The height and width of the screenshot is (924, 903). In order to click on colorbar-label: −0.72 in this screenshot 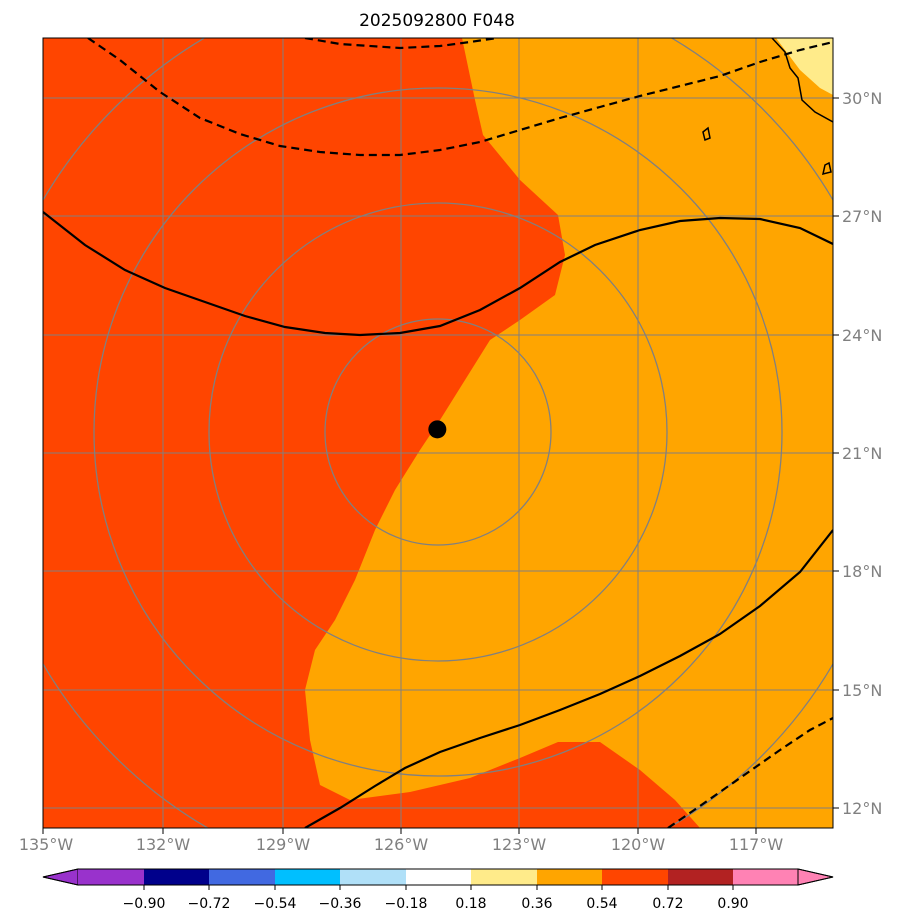, I will do `click(209, 904)`.